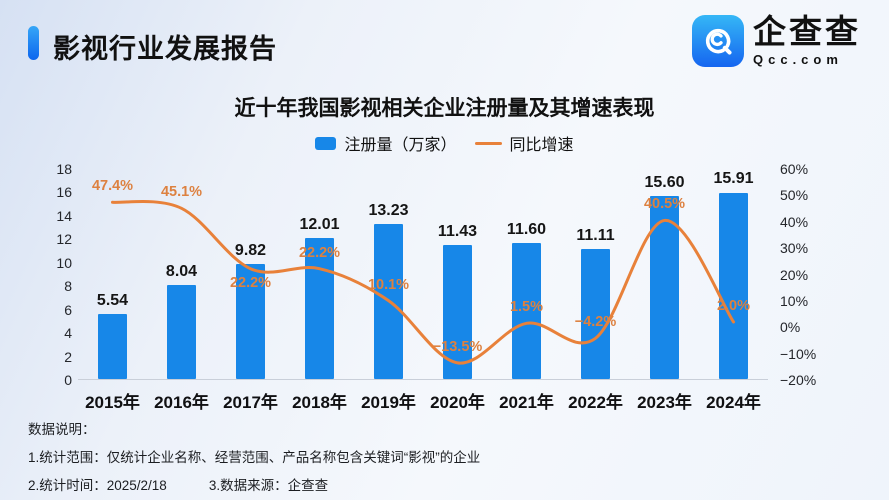 Image resolution: width=889 pixels, height=500 pixels. What do you see at coordinates (541, 145) in the screenshot?
I see `legend-label-growth: 同比增速` at bounding box center [541, 145].